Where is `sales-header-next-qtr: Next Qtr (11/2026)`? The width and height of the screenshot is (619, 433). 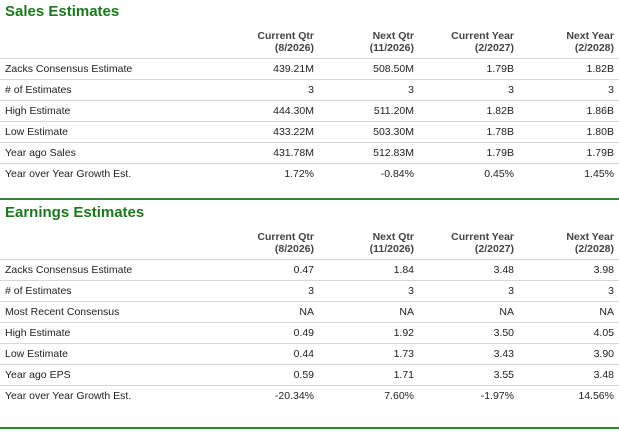
sales-header-next-qtr: Next Qtr (11/2026) is located at coordinates (370, 39).